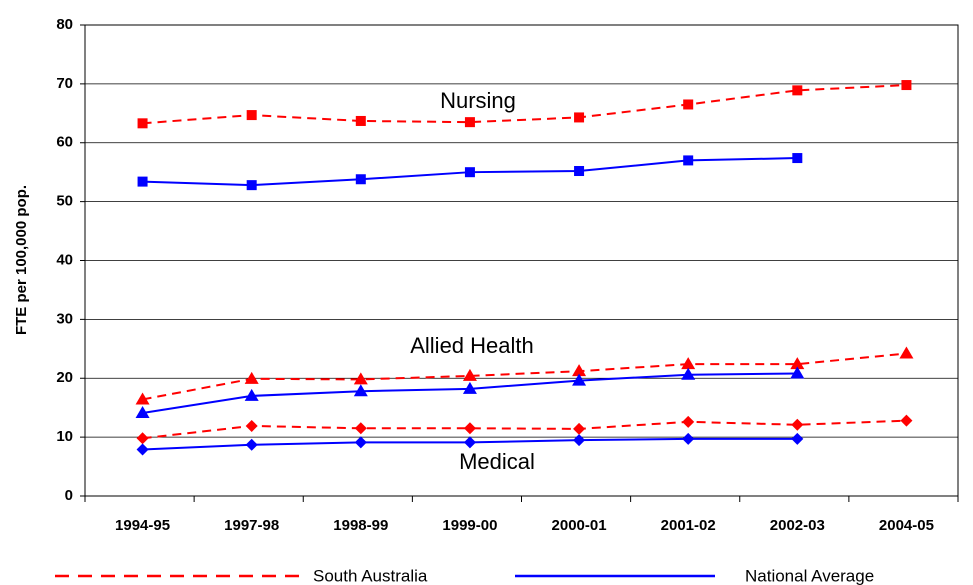 The height and width of the screenshot is (585, 973). Describe the element at coordinates (64, 24) in the screenshot. I see `y-tick-label: 80` at that location.